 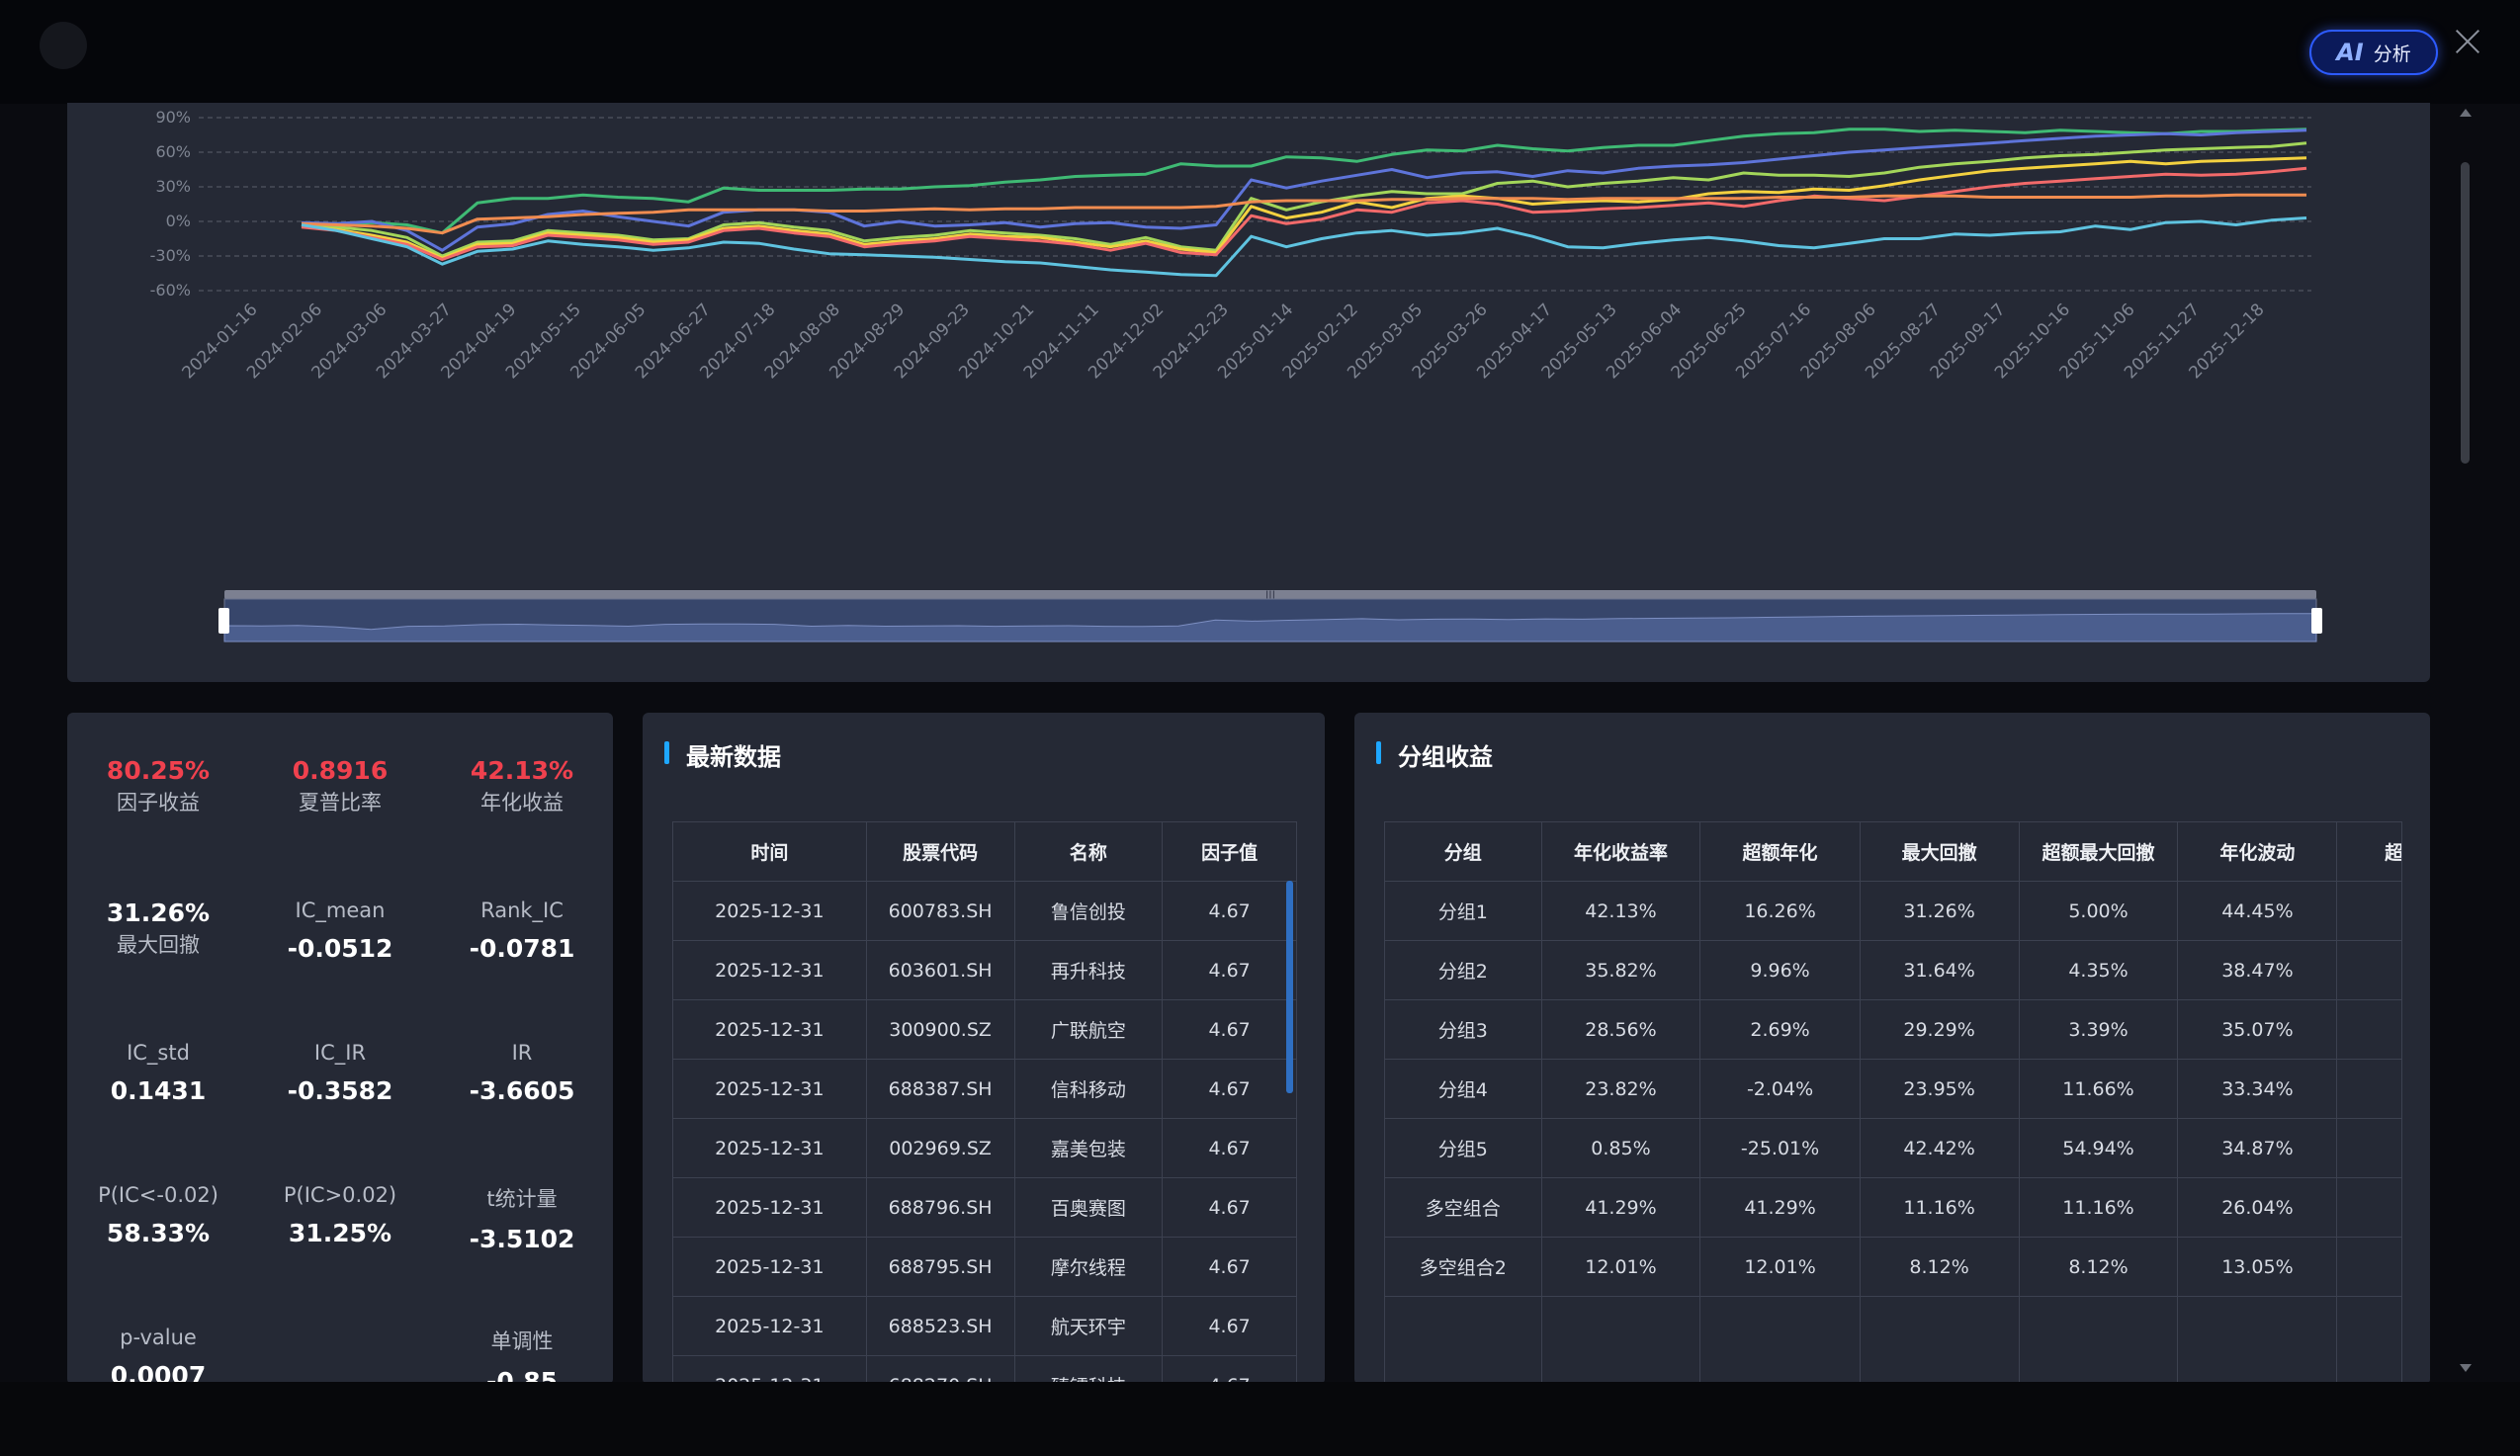 What do you see at coordinates (1907, 1089) in the screenshot?
I see `table-row: 分组4 23.82% -2.04% 23.95% 11.66% 33.34%` at bounding box center [1907, 1089].